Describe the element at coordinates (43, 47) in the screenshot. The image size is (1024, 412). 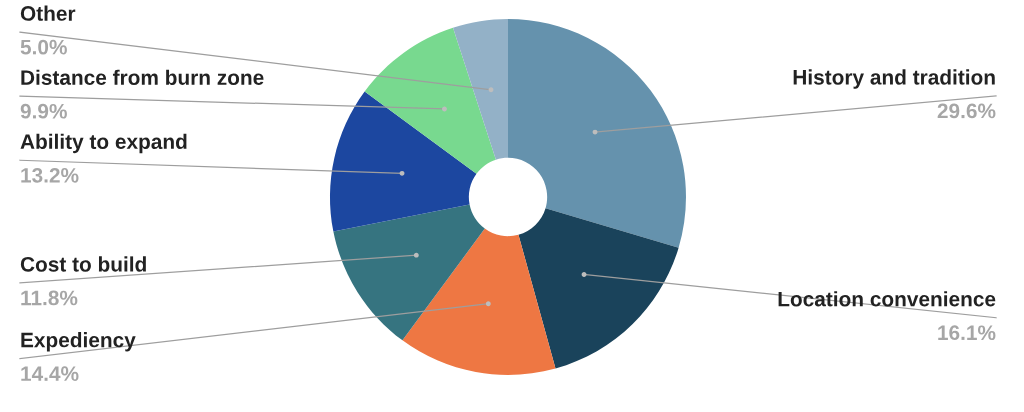
I see `data-label: 5.0%` at that location.